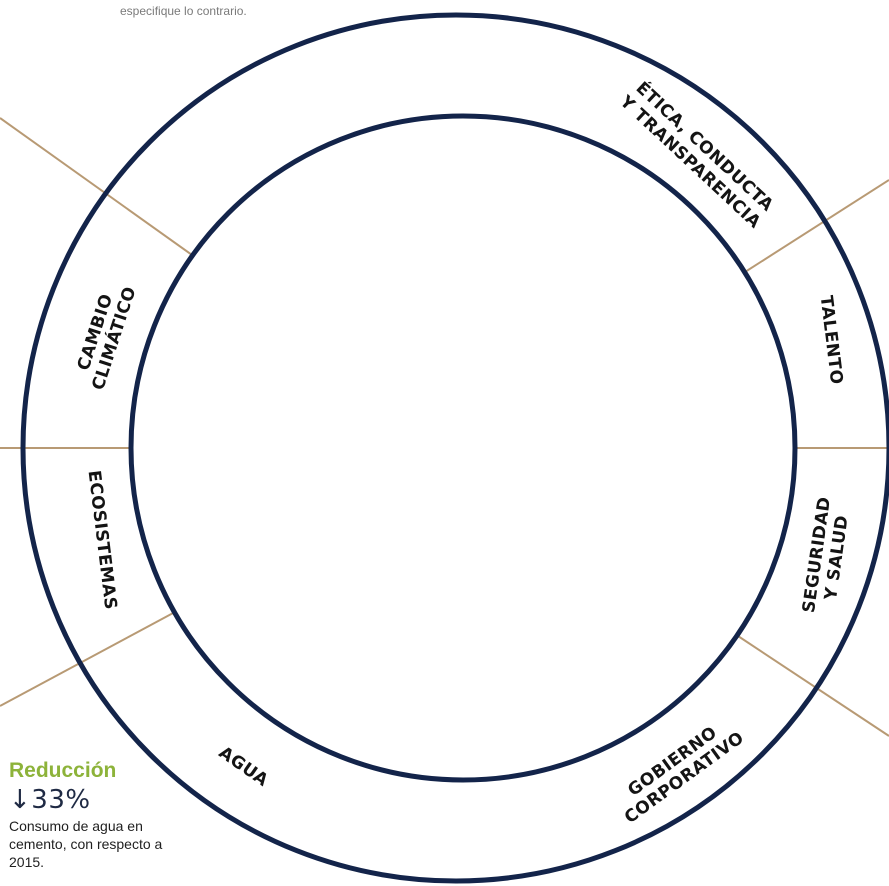 This screenshot has width=889, height=886. I want to click on segment-cambio-climatico: CAMBIO CLIMÁTICO, so click(105, 335).